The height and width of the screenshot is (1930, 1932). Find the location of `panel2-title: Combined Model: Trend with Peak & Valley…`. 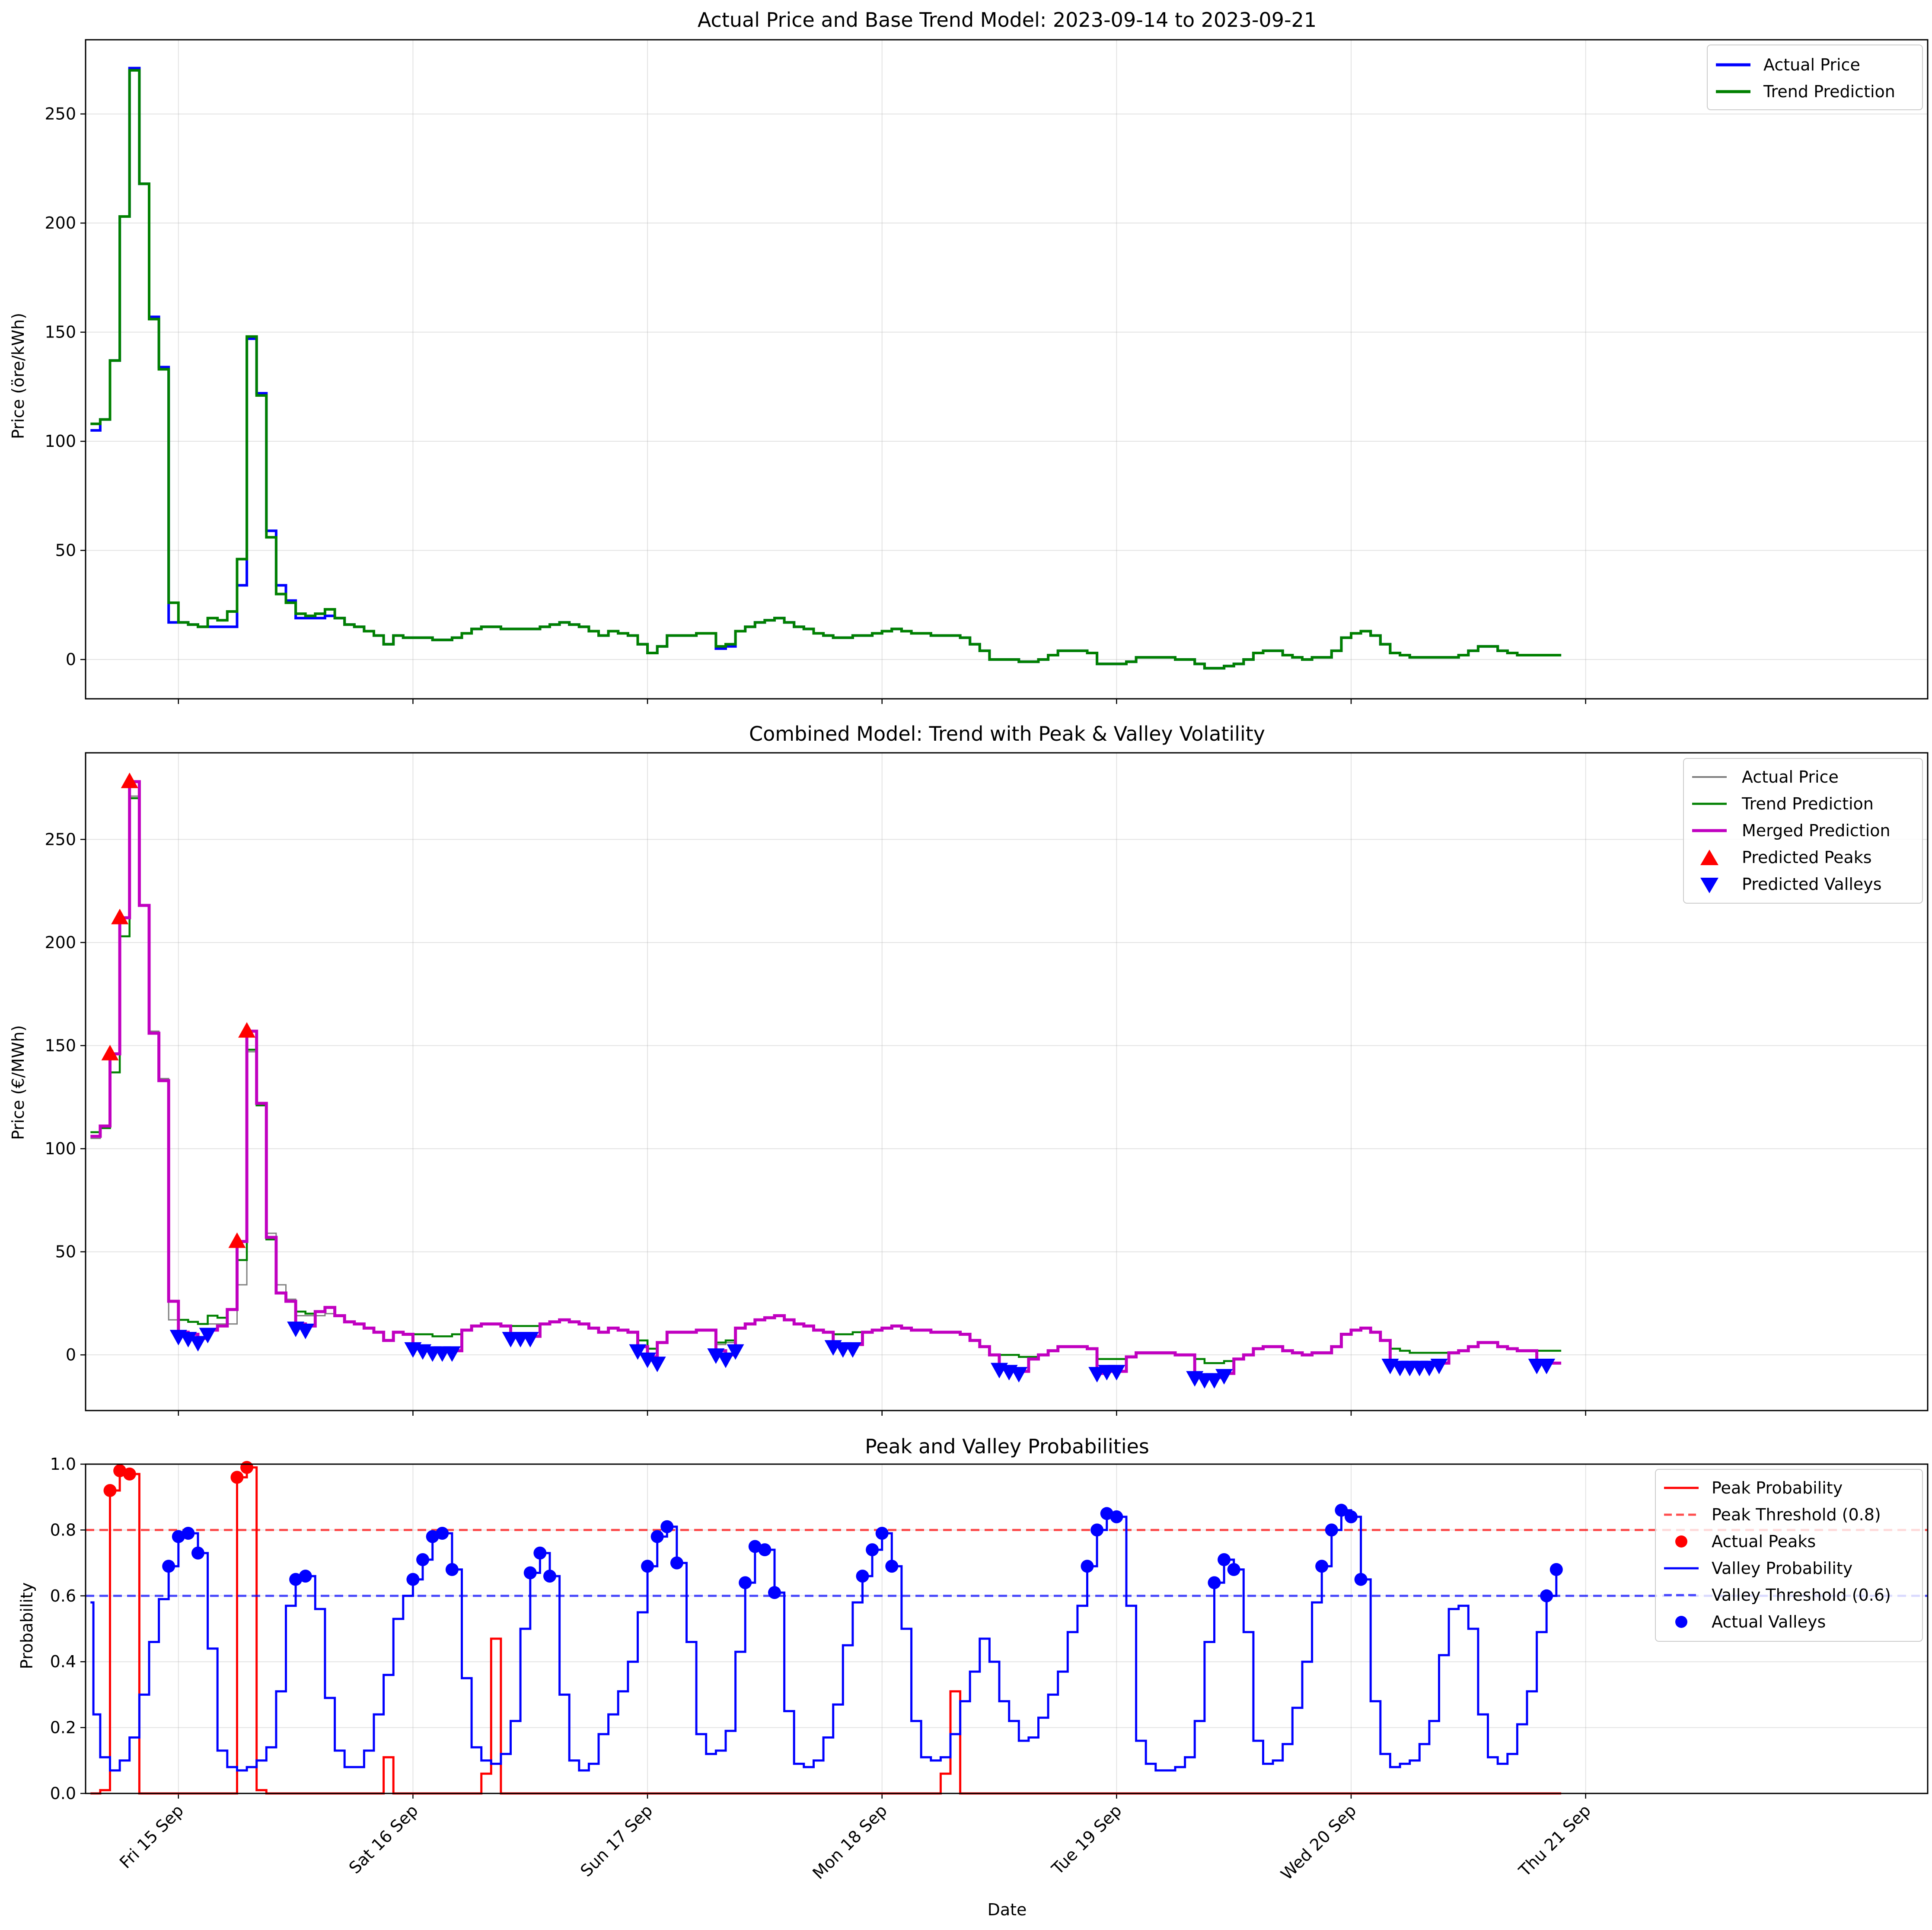

panel2-title: Combined Model: Trend with Peak & Valley… is located at coordinates (1007, 733).